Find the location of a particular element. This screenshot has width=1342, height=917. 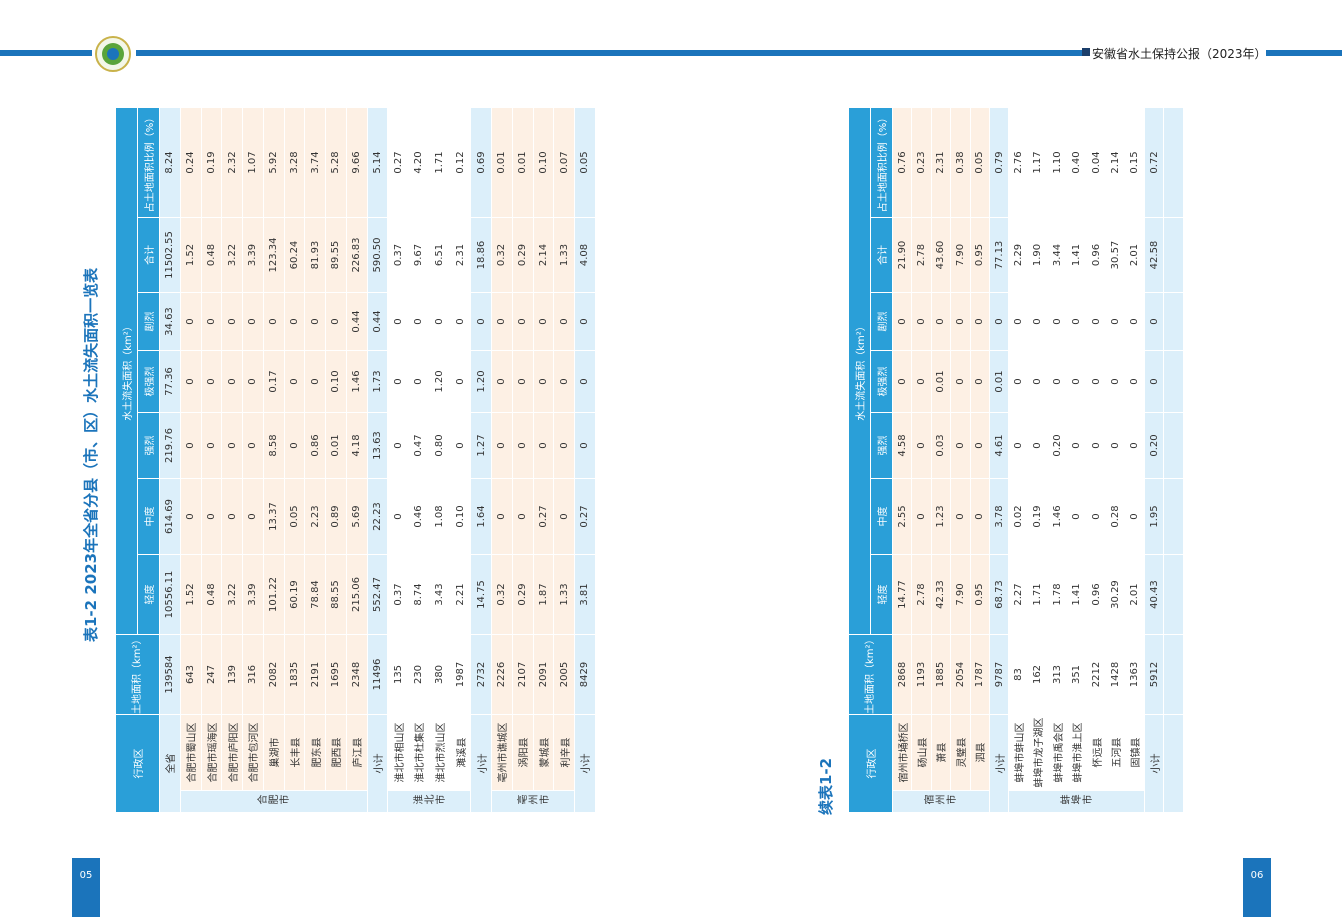

table-cell: 2.14 is located at coordinates (543, 255).